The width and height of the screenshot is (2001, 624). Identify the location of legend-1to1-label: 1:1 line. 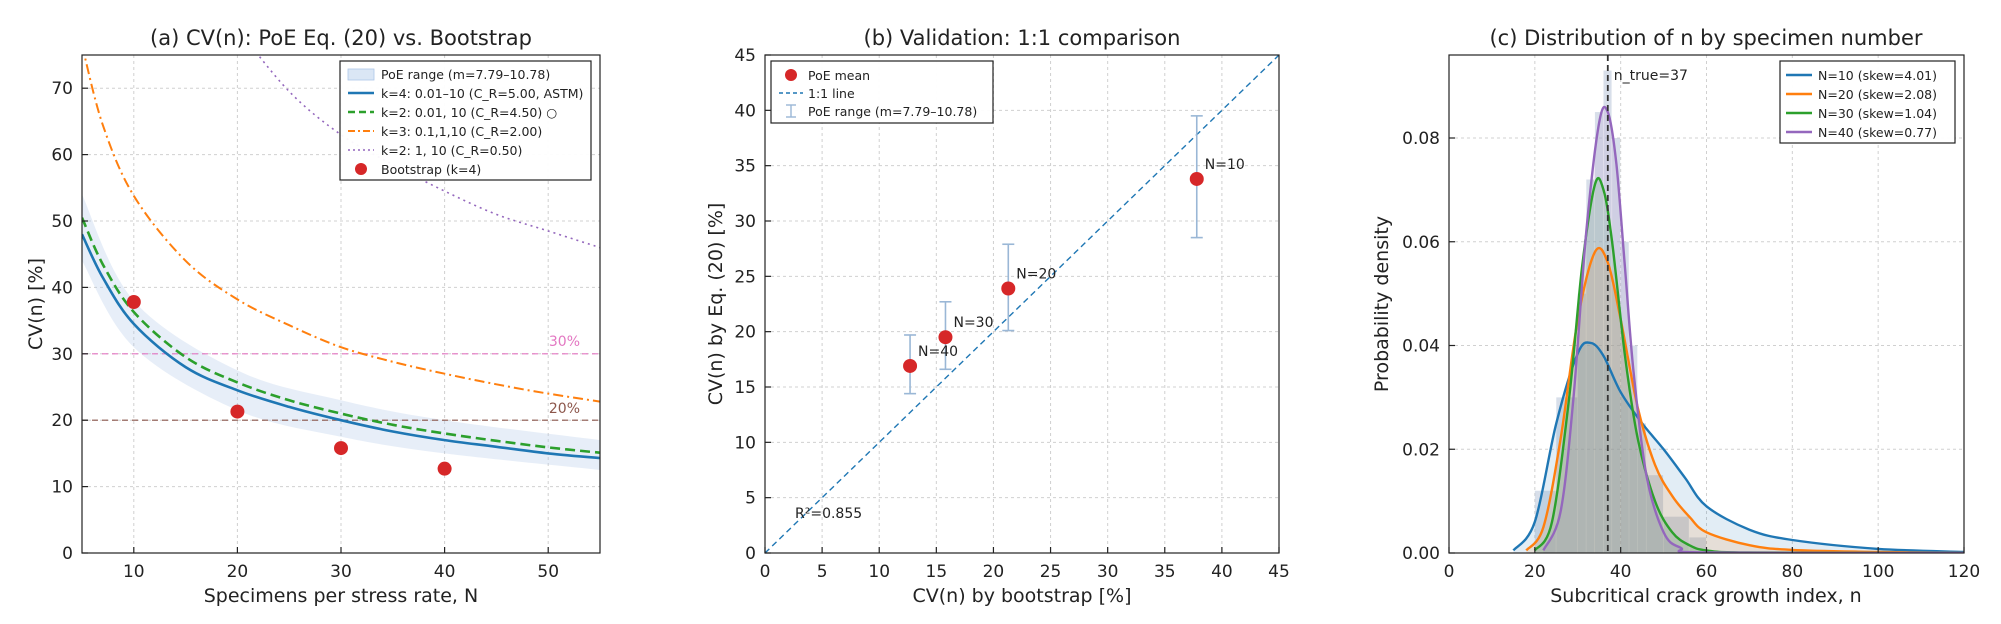
(831, 93).